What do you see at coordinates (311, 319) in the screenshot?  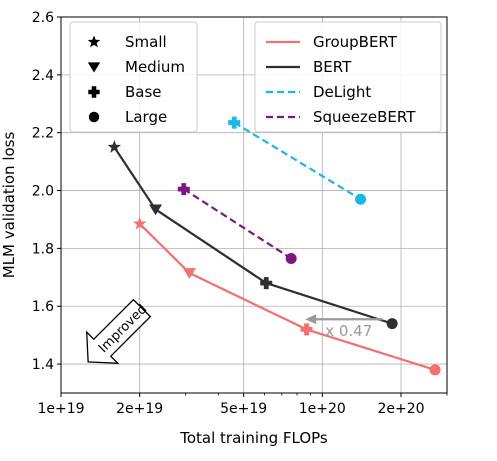 I see `speedup-arrow-head` at bounding box center [311, 319].